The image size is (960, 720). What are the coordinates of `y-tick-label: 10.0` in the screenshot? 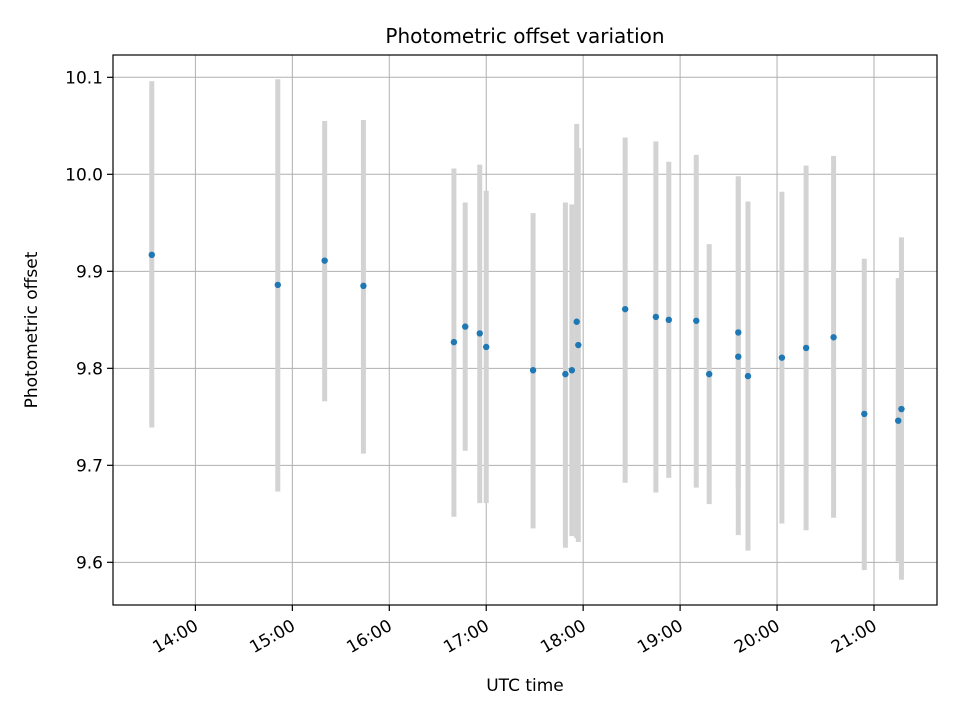 It's located at (84, 175).